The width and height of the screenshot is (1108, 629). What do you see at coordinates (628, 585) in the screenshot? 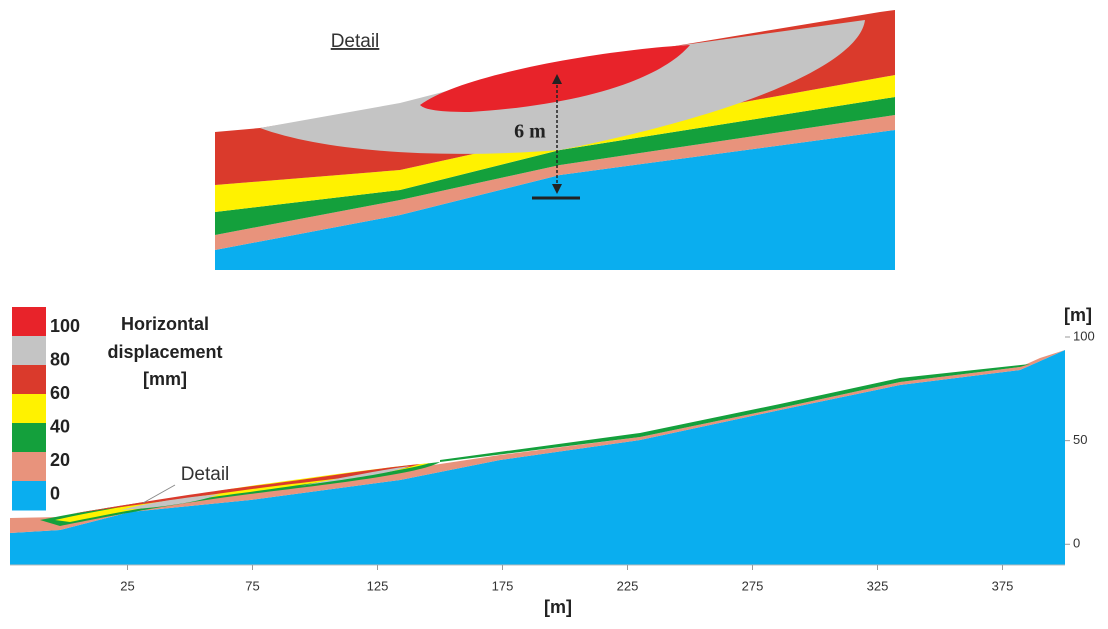
I see `x-tick-label: 225` at bounding box center [628, 585].